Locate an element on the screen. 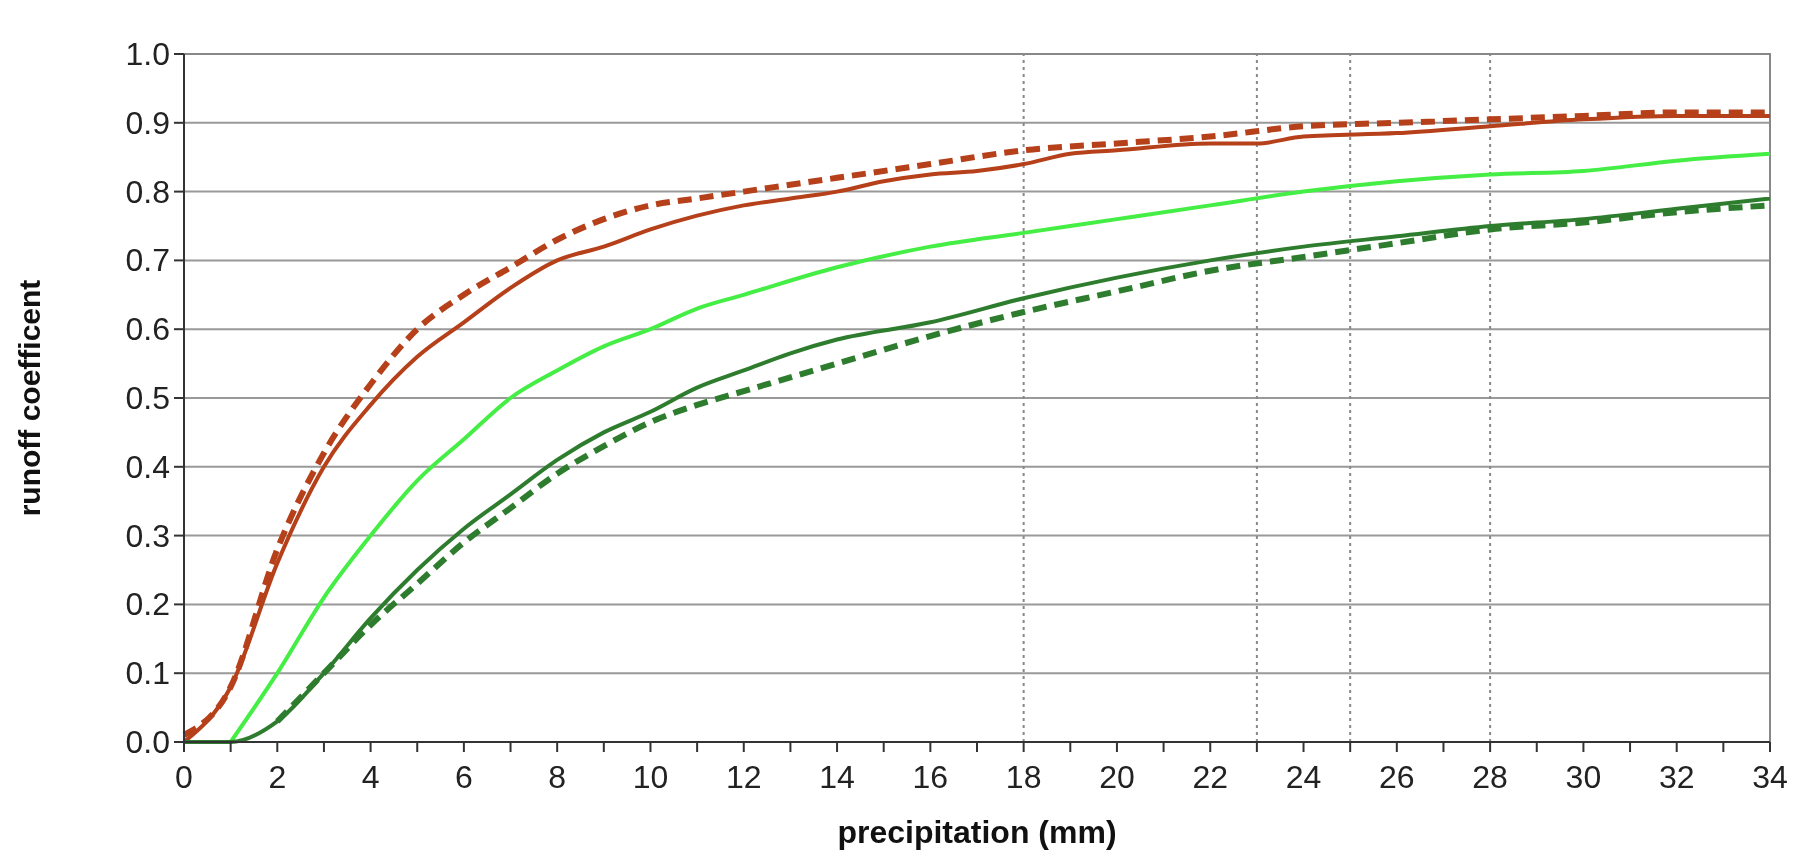 The height and width of the screenshot is (865, 1810). x-tick-label: 32 is located at coordinates (1676, 777).